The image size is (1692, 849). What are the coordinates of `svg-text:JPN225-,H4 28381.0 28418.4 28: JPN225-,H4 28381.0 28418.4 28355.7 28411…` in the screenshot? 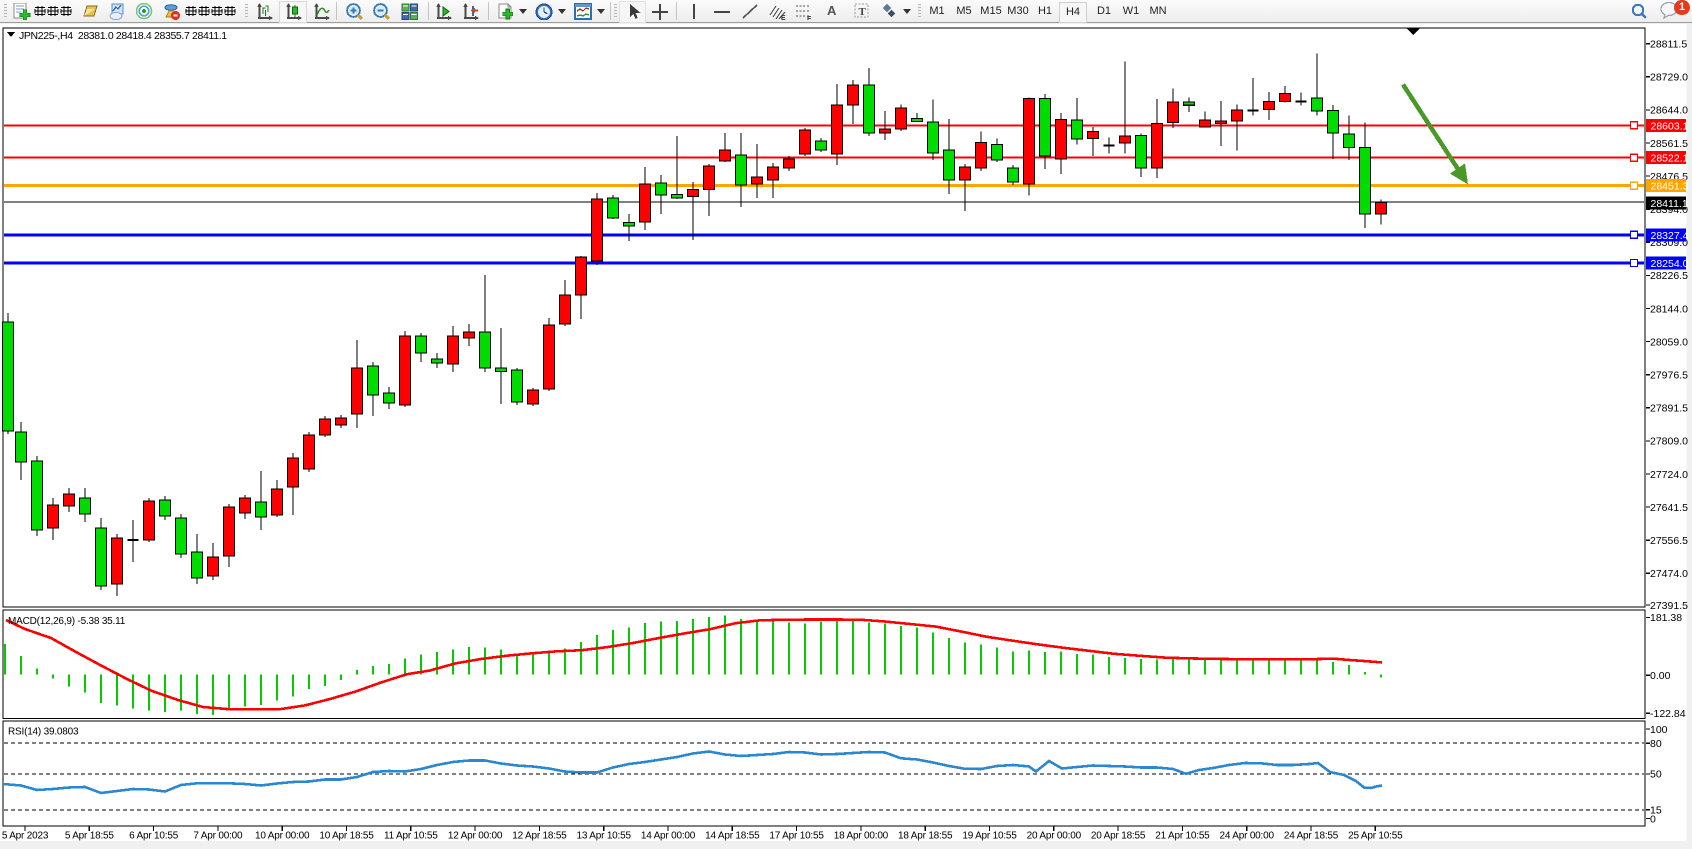 It's located at (123, 36).